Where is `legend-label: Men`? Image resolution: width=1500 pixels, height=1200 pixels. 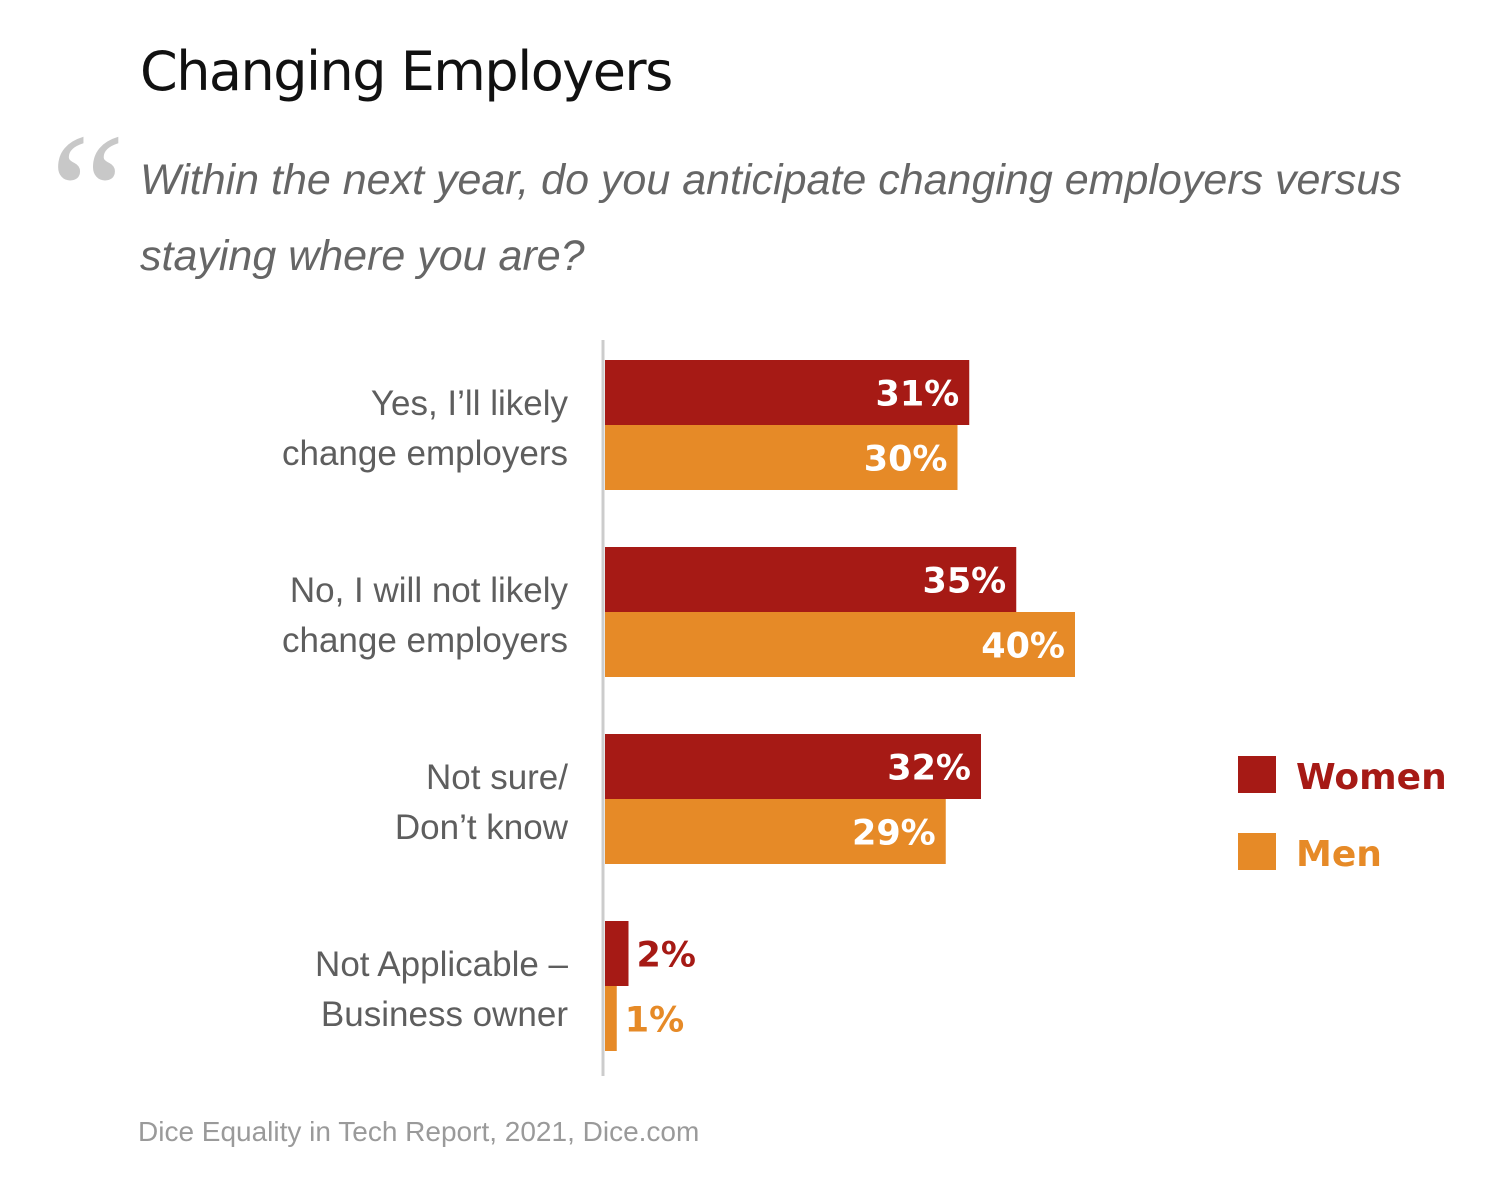 legend-label: Men is located at coordinates (1339, 854).